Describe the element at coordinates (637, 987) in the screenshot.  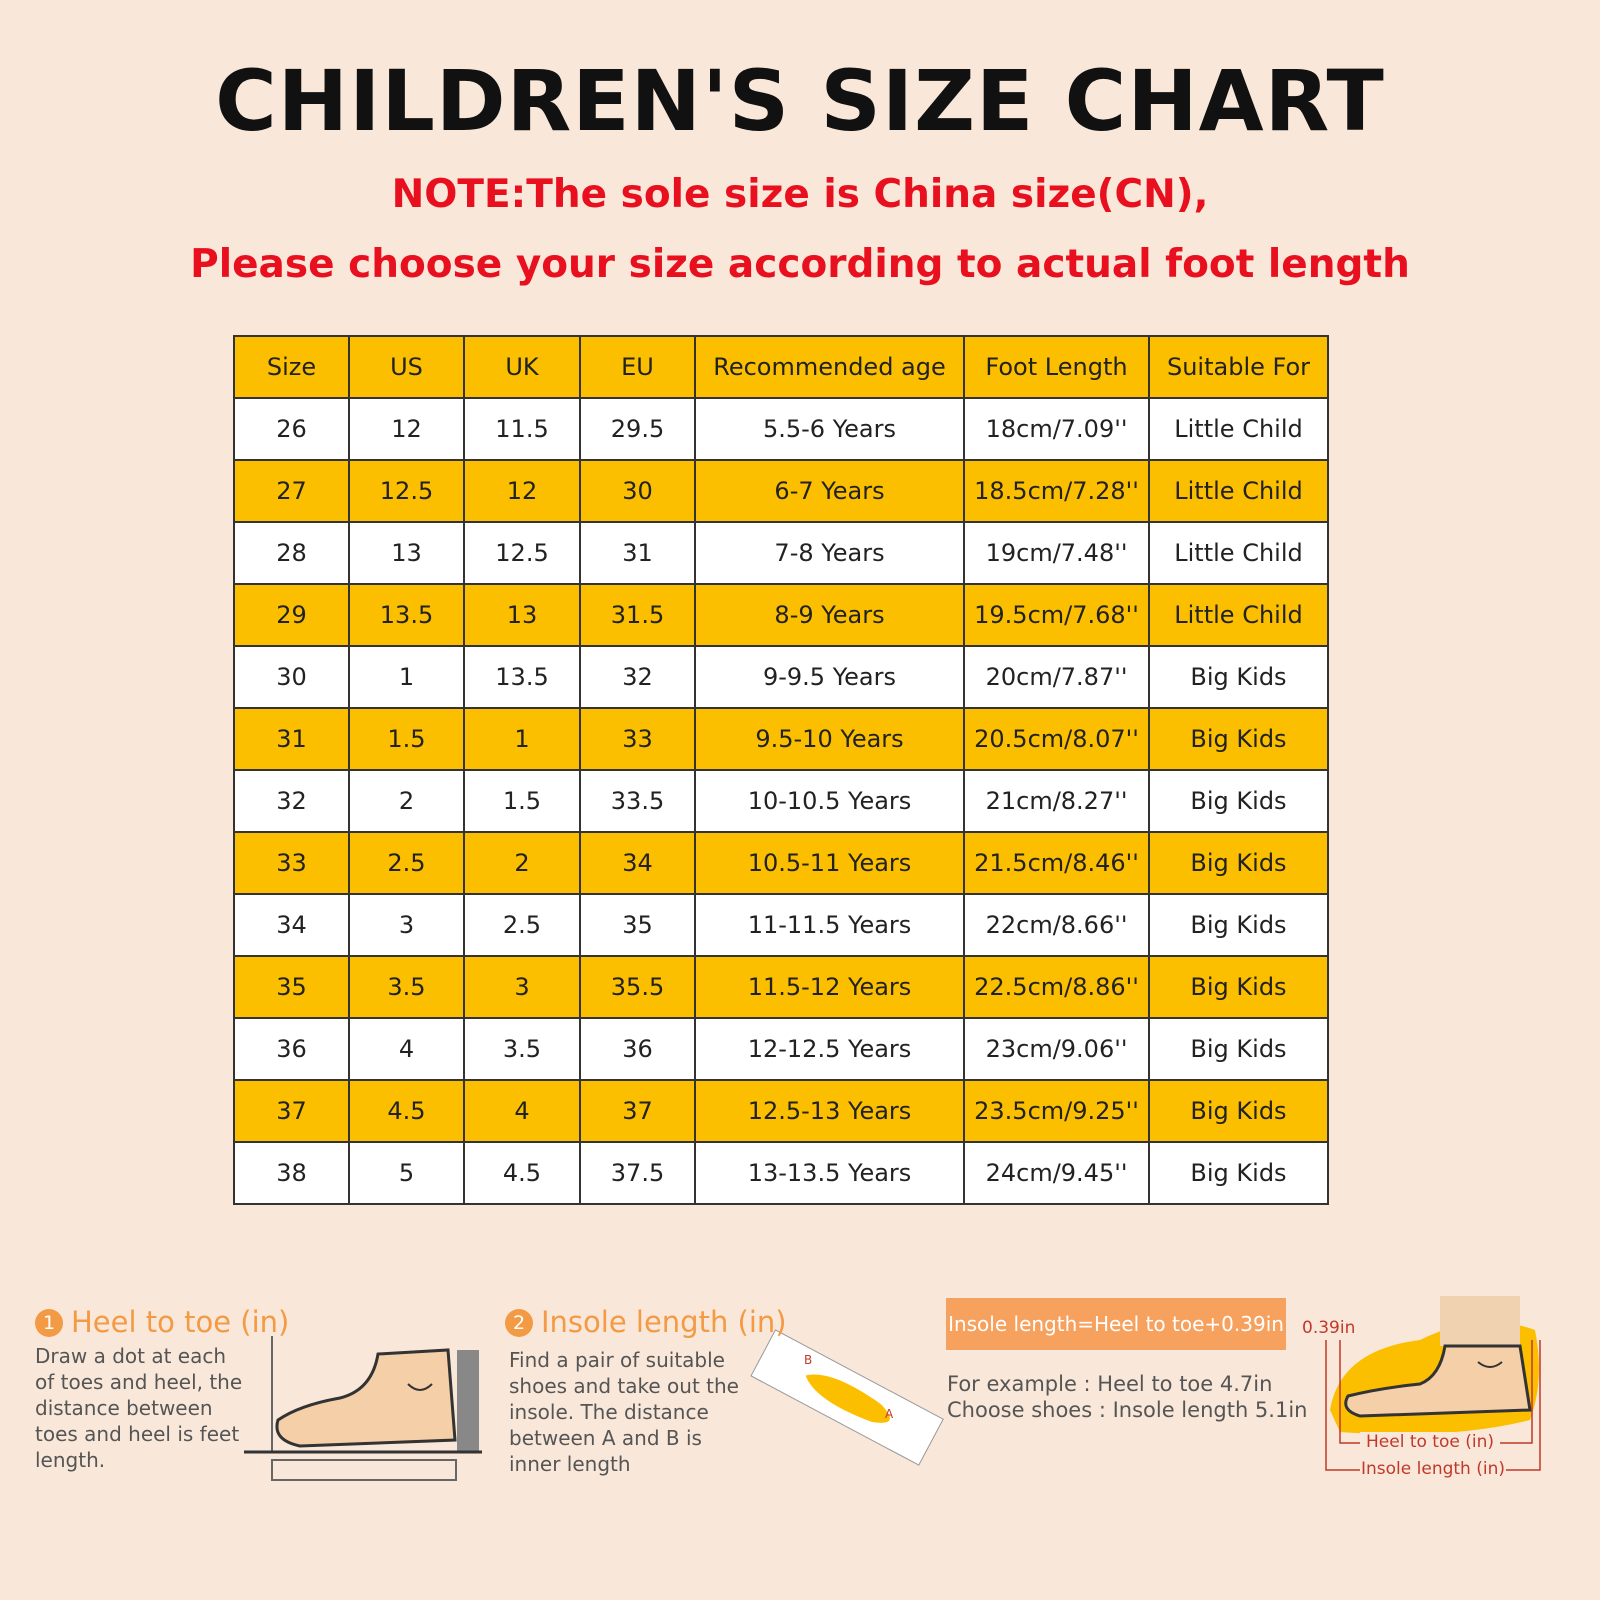
I see `table-cell: 35.5` at that location.